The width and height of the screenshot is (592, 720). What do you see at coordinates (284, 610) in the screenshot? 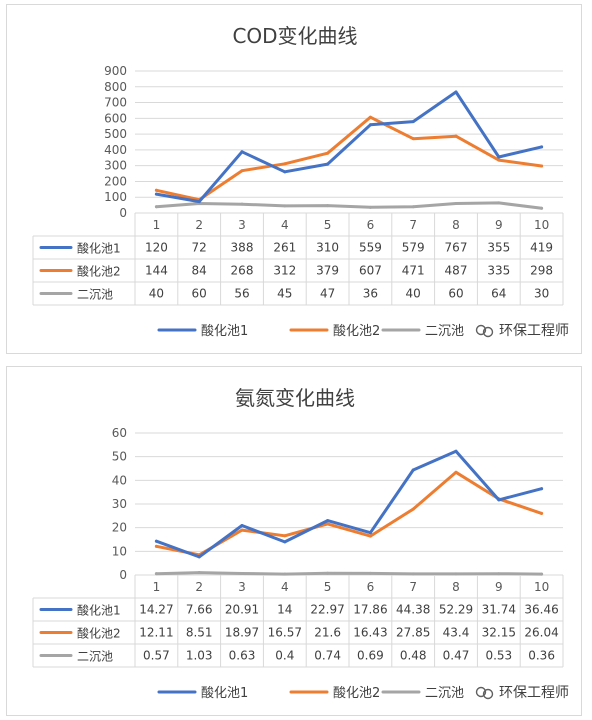
I see `data-label: 14` at bounding box center [284, 610].